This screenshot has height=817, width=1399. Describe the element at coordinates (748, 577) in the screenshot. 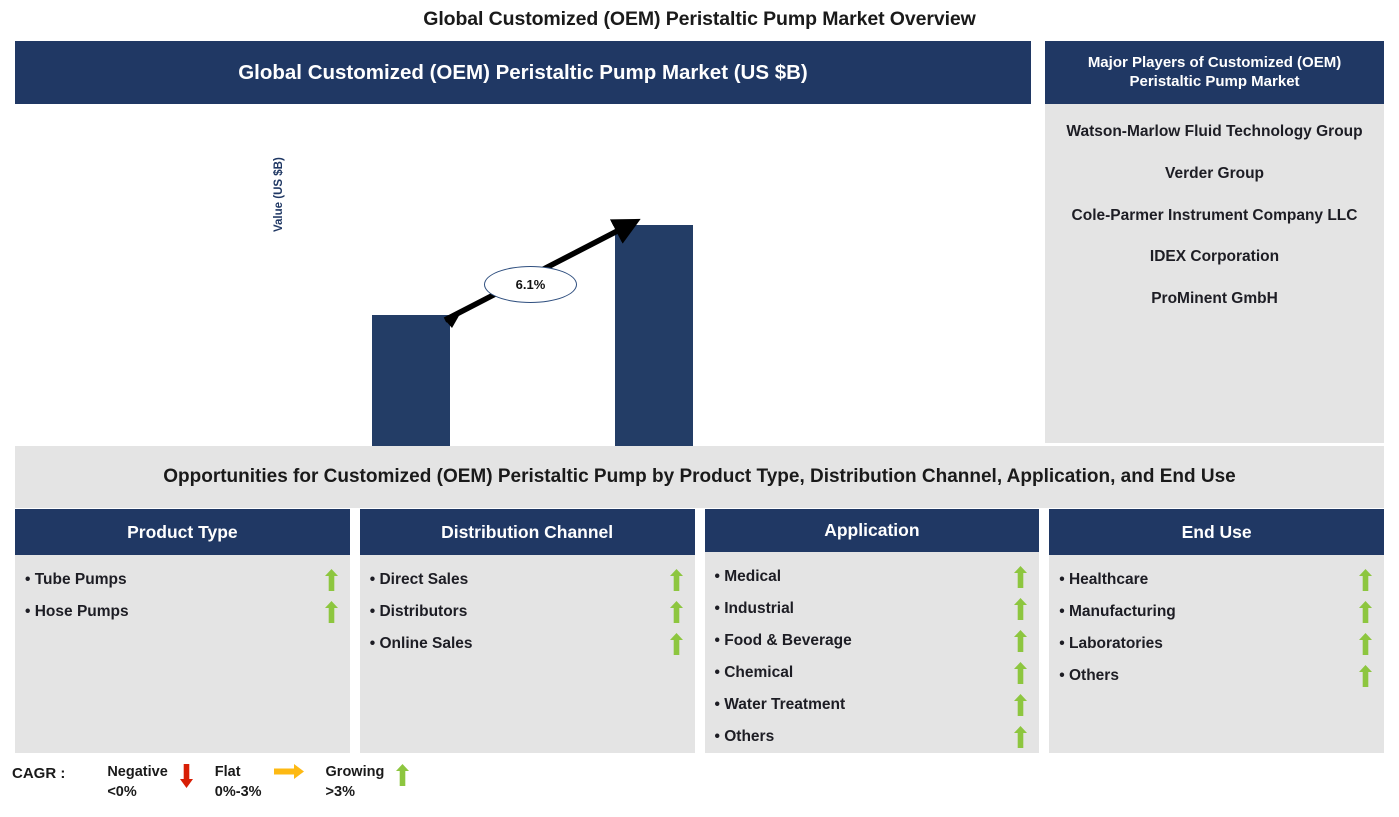

I see `segment-label: Medical` at that location.